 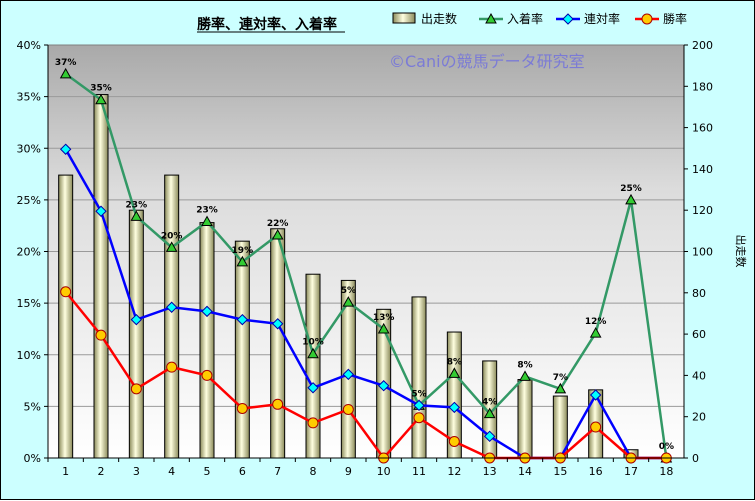 I want to click on left-tick-label: 5%, so click(x=32, y=406).